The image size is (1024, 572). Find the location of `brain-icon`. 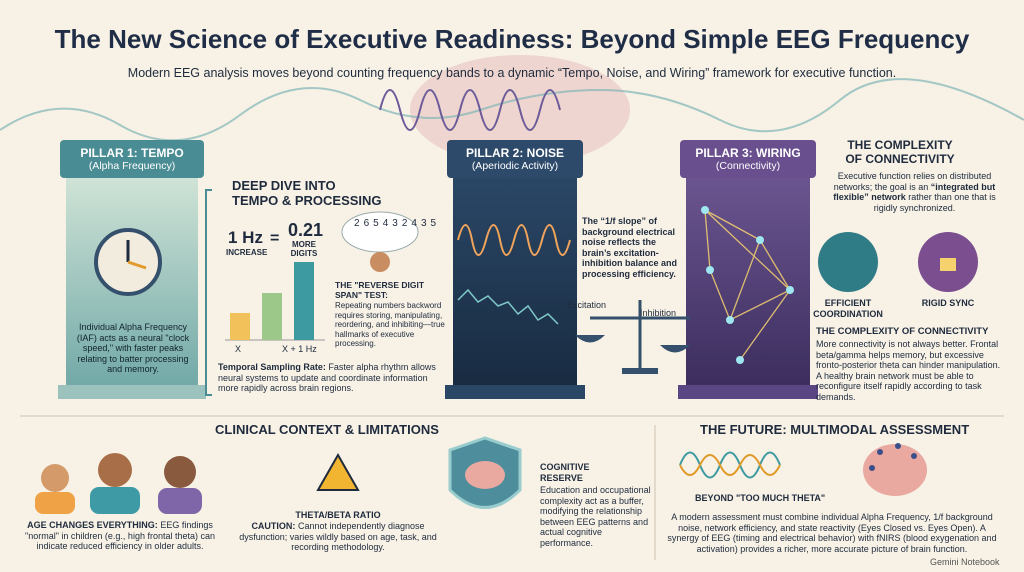

brain-icon is located at coordinates (485, 475).